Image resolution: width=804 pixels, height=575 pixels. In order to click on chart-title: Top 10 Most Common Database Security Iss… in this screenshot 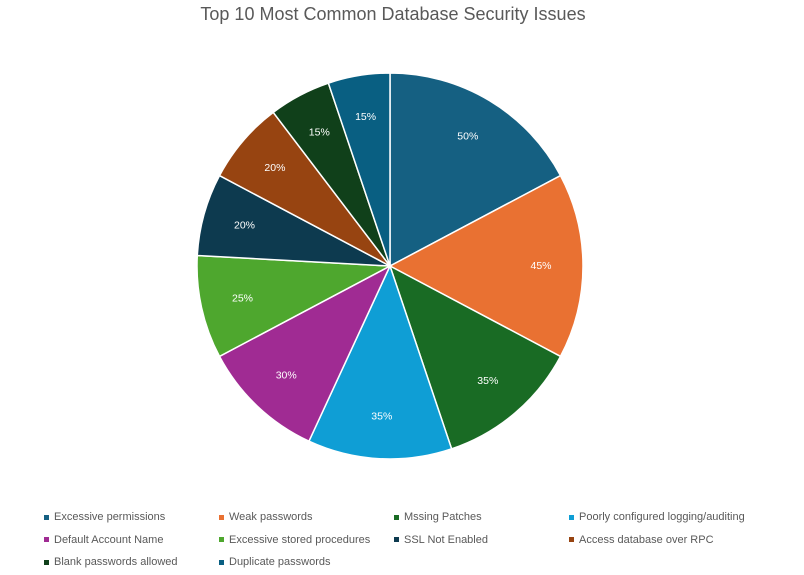, I will do `click(393, 14)`.